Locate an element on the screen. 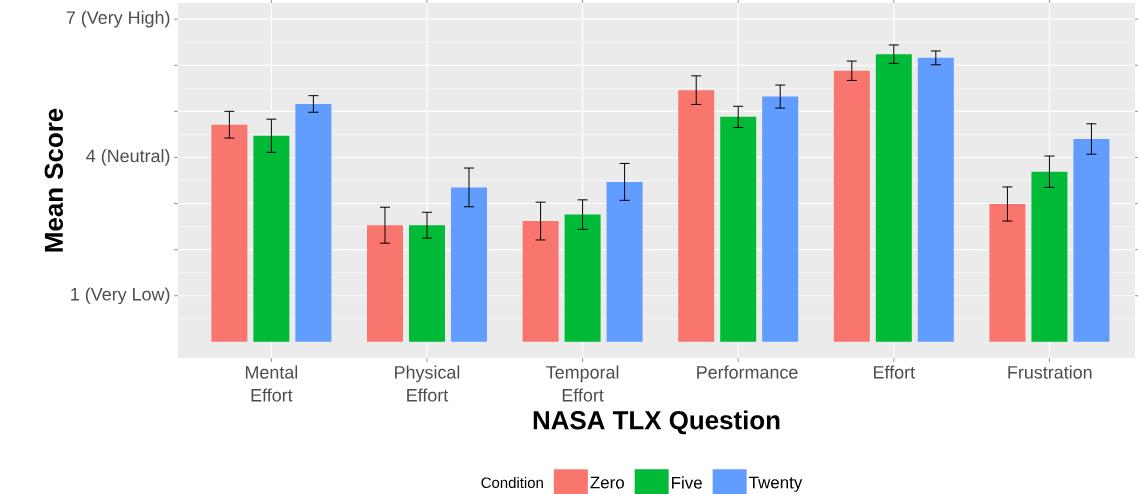 The width and height of the screenshot is (1138, 494). x-tick-label: Performance is located at coordinates (747, 372).